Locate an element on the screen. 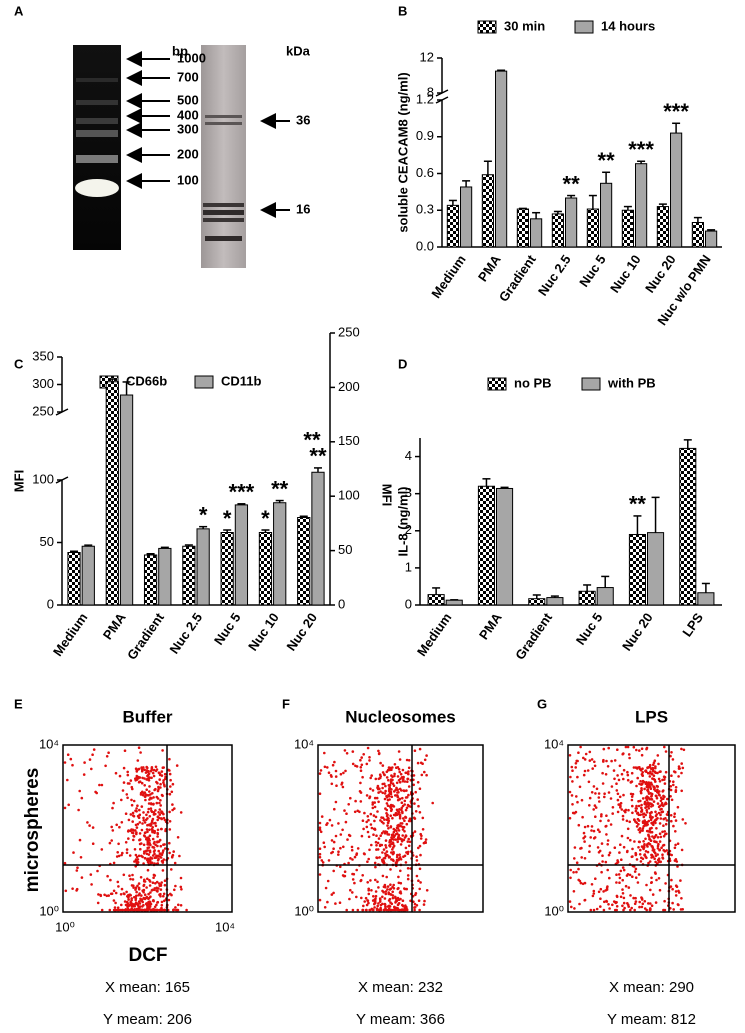 This screenshot has height=1033, width=745. legend-label: 30 min is located at coordinates (524, 25).